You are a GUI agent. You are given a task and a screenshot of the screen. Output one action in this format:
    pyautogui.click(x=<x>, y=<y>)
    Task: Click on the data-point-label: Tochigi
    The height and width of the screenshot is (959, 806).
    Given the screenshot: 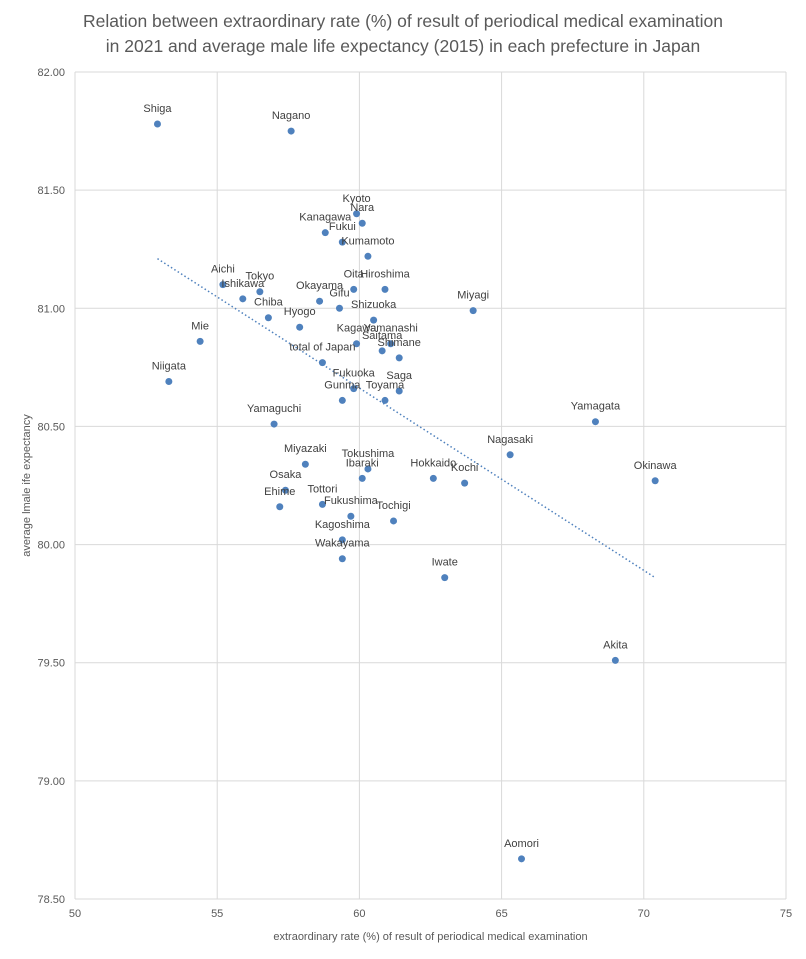 What is the action you would take?
    pyautogui.click(x=393, y=506)
    